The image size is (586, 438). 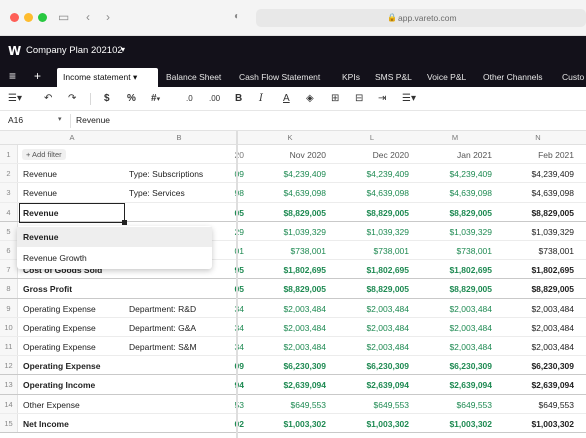 What do you see at coordinates (280, 77) in the screenshot?
I see `tab-cash-flow-statement: Cash Flow Statement` at bounding box center [280, 77].